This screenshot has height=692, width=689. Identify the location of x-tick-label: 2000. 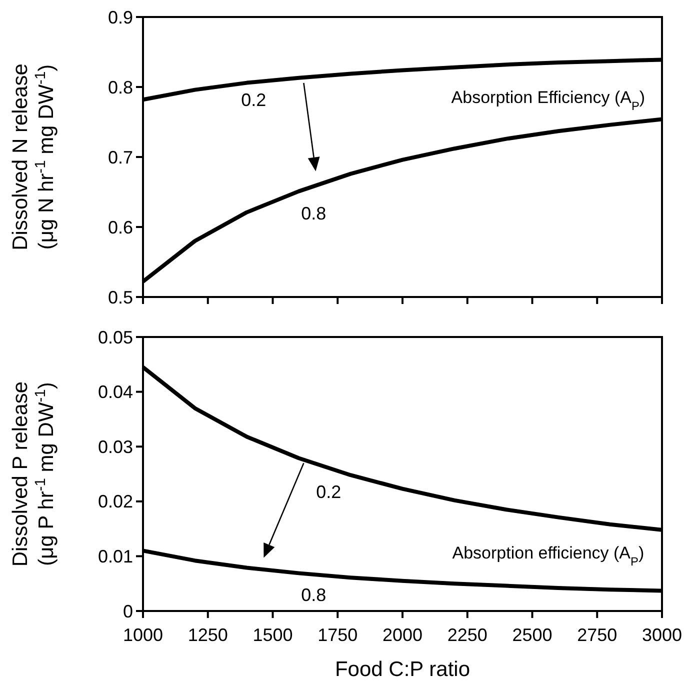
(402, 635).